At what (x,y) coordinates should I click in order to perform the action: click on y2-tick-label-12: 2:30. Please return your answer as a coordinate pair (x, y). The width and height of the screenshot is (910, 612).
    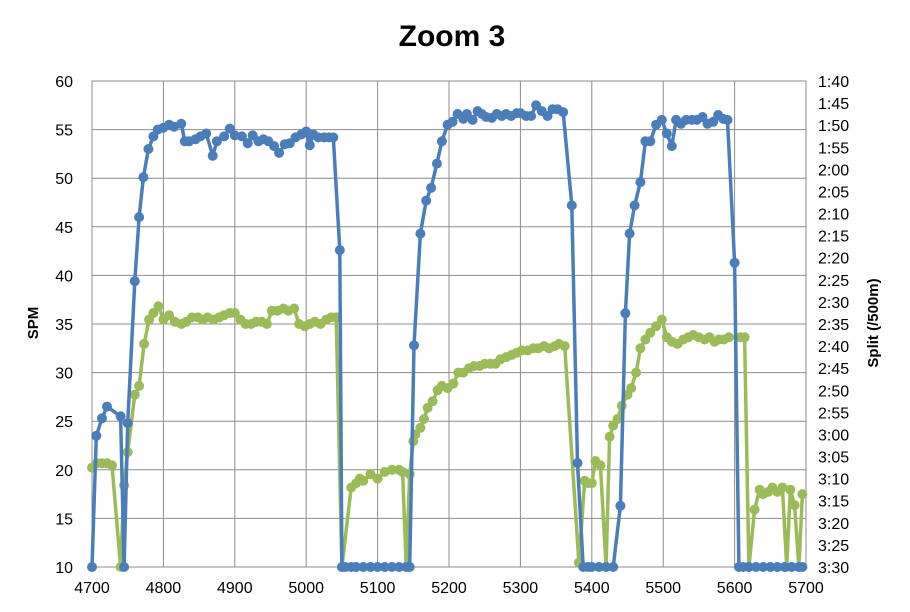
    Looking at the image, I should click on (833, 303).